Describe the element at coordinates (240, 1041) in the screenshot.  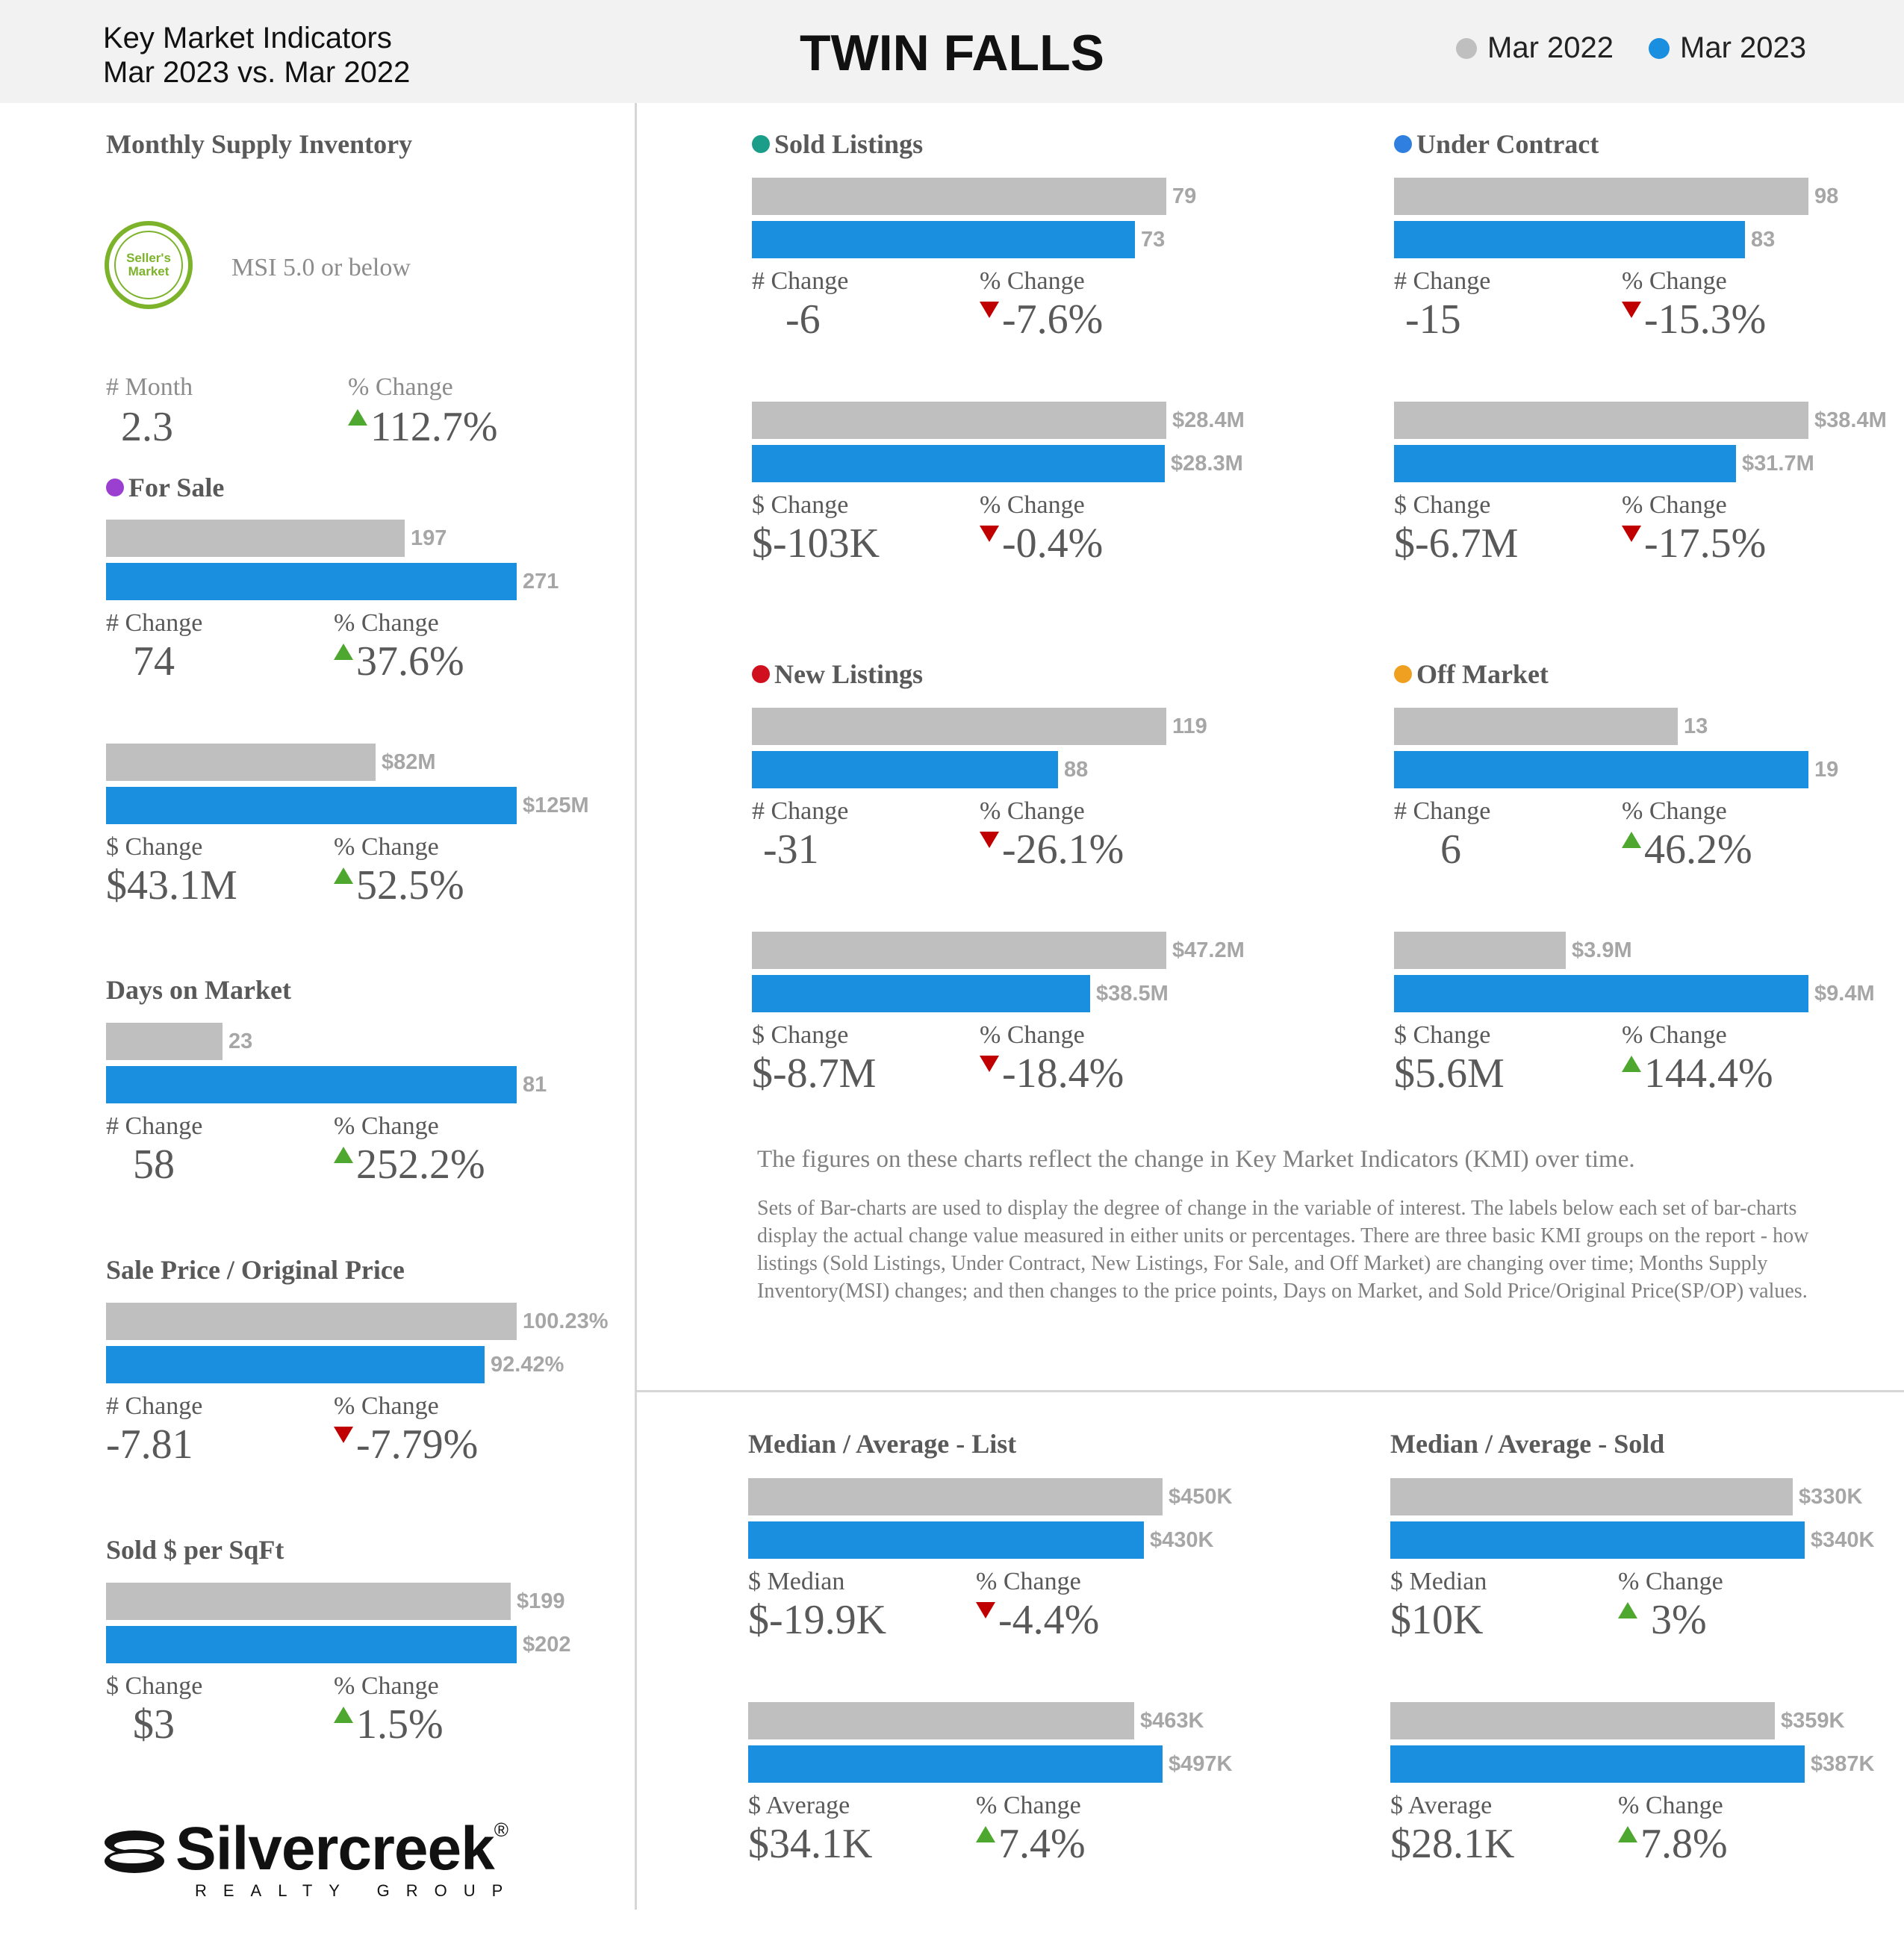
I see `days_on_market-bar-label-2022: 23` at that location.